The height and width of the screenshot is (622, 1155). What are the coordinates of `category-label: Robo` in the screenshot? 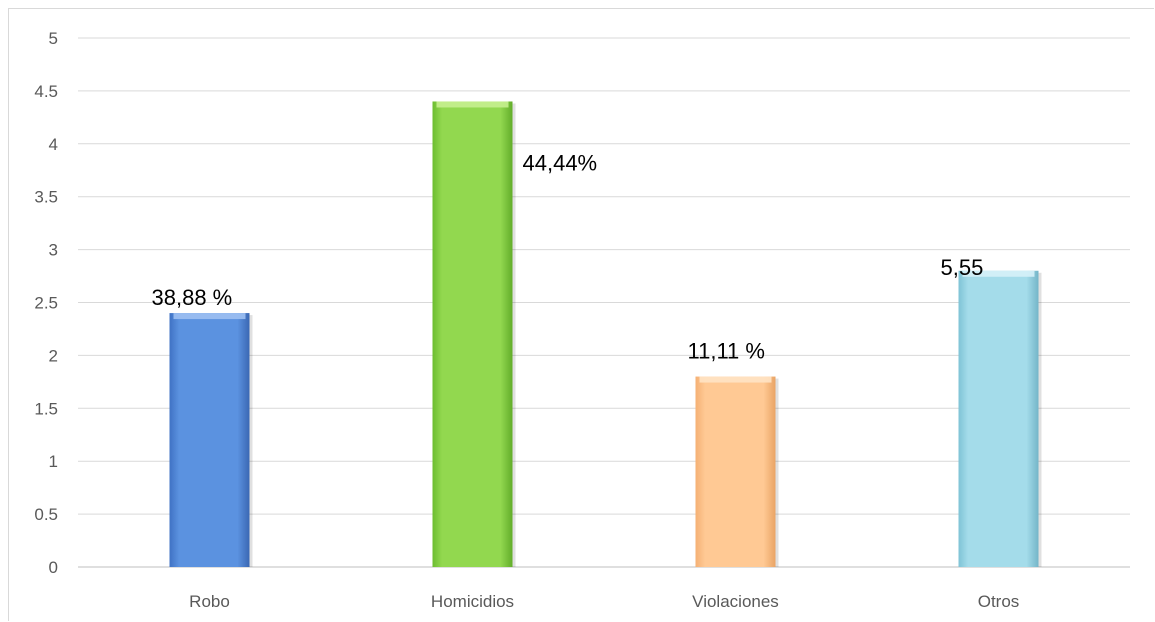 It's located at (209, 601).